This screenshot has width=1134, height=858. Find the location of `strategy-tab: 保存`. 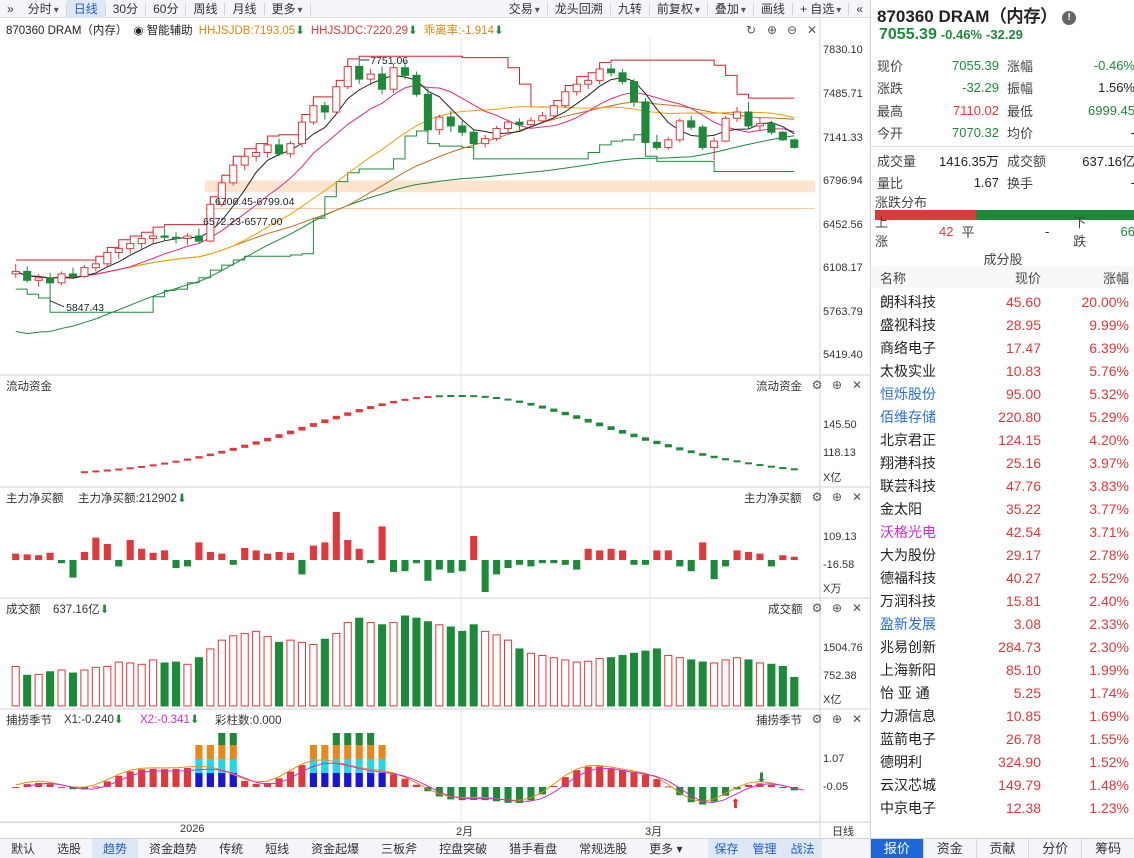

strategy-tab: 保存 is located at coordinates (726, 848).